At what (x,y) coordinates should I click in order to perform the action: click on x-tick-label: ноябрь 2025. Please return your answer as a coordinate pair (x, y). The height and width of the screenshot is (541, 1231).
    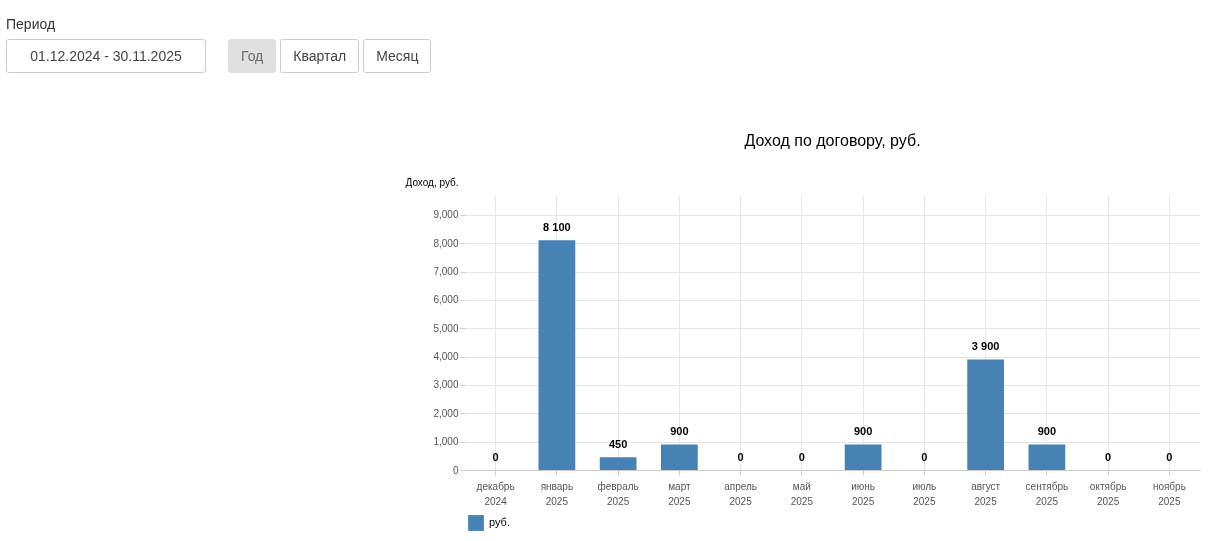
    Looking at the image, I should click on (1169, 493).